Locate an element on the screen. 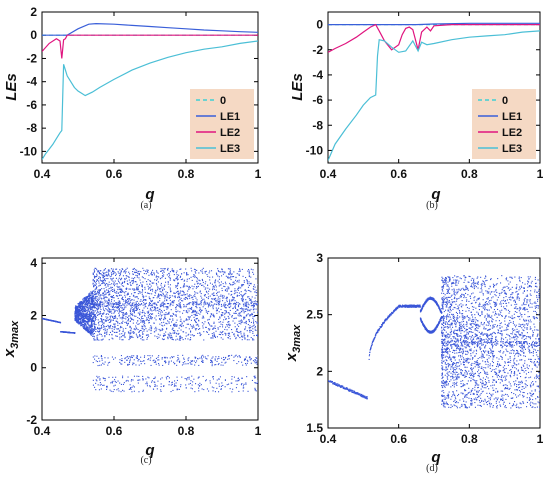 The height and width of the screenshot is (484, 550). y-tick-label: -4 is located at coordinates (317, 75).